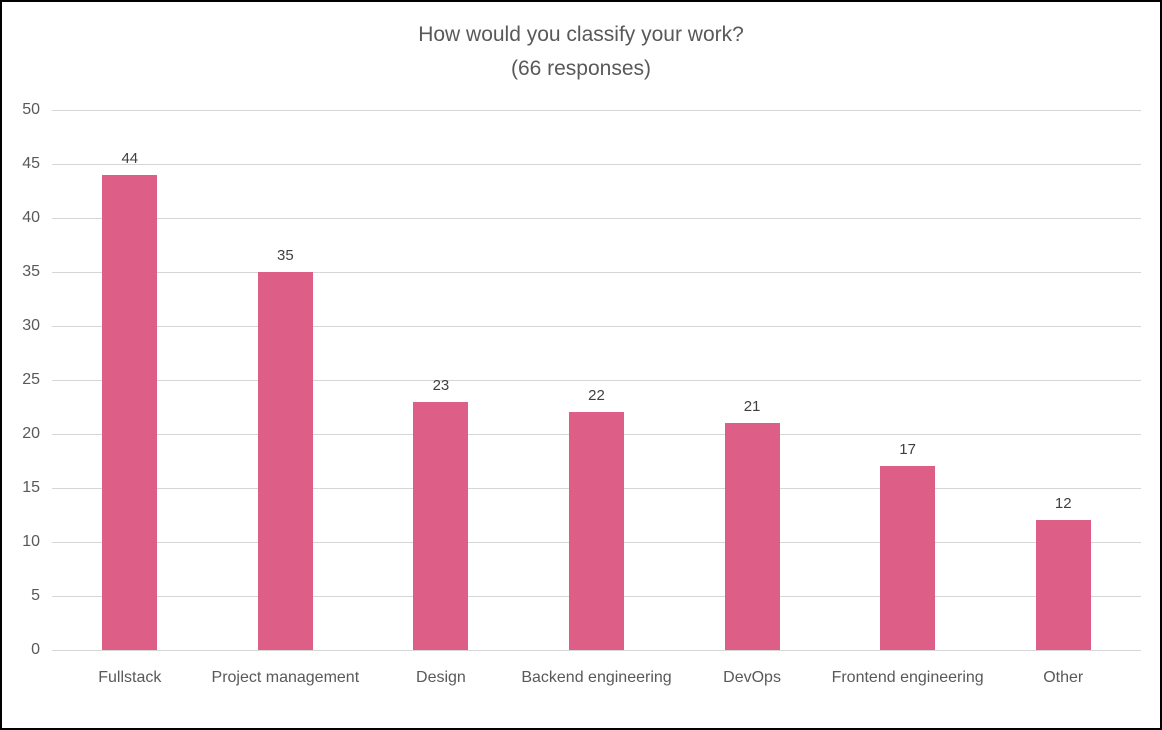 This screenshot has width=1162, height=730. What do you see at coordinates (31, 433) in the screenshot?
I see `y-axis-tick-label: 20` at bounding box center [31, 433].